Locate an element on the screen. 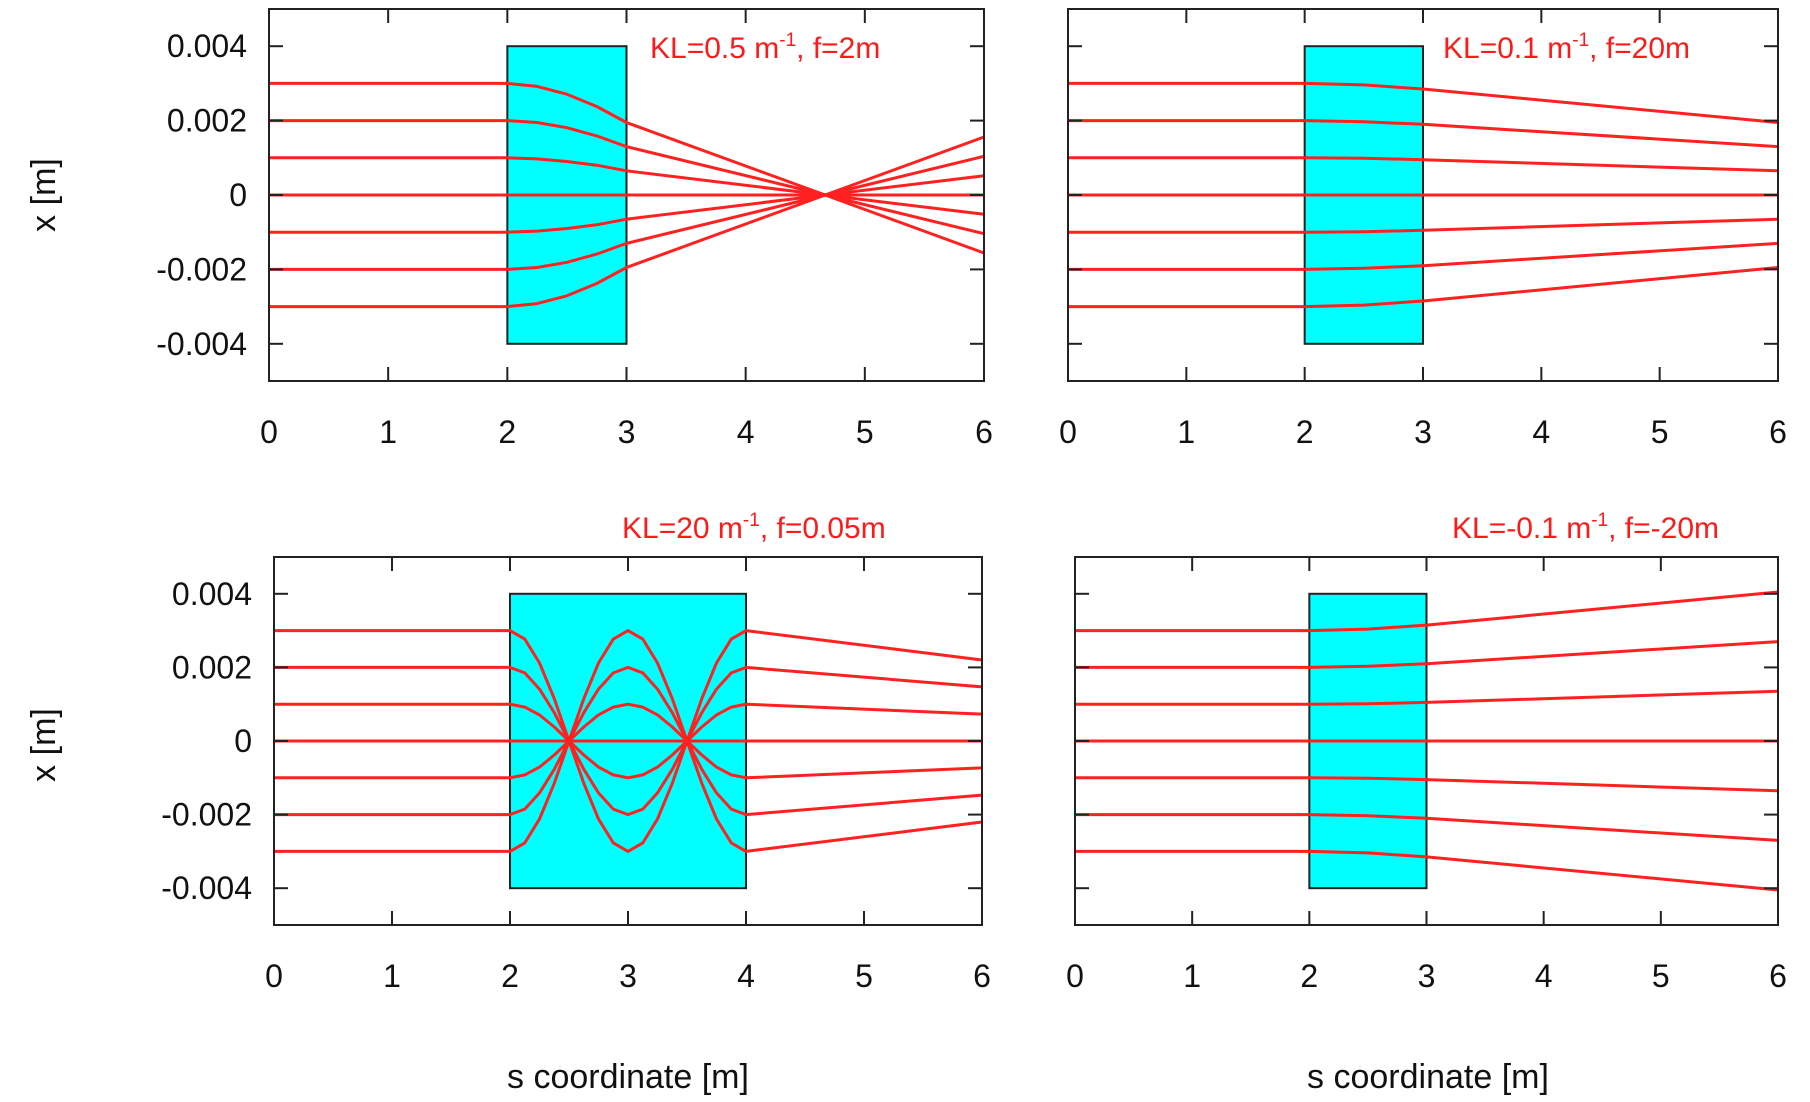  kl-focal-annotation: KL=0.5 m-1, f=2m is located at coordinates (765, 47).